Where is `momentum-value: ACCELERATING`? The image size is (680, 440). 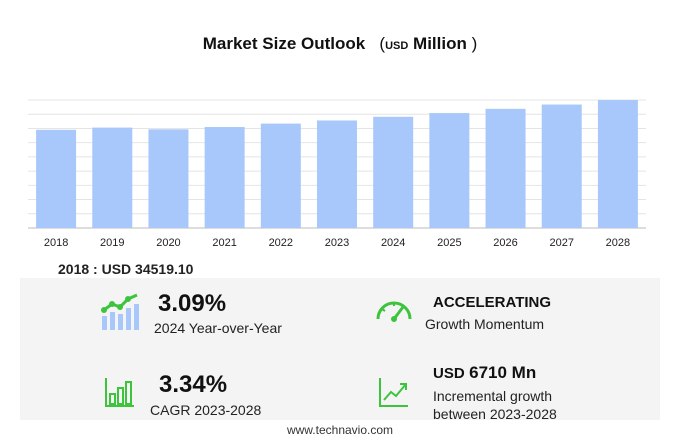
momentum-value: ACCELERATING is located at coordinates (492, 302).